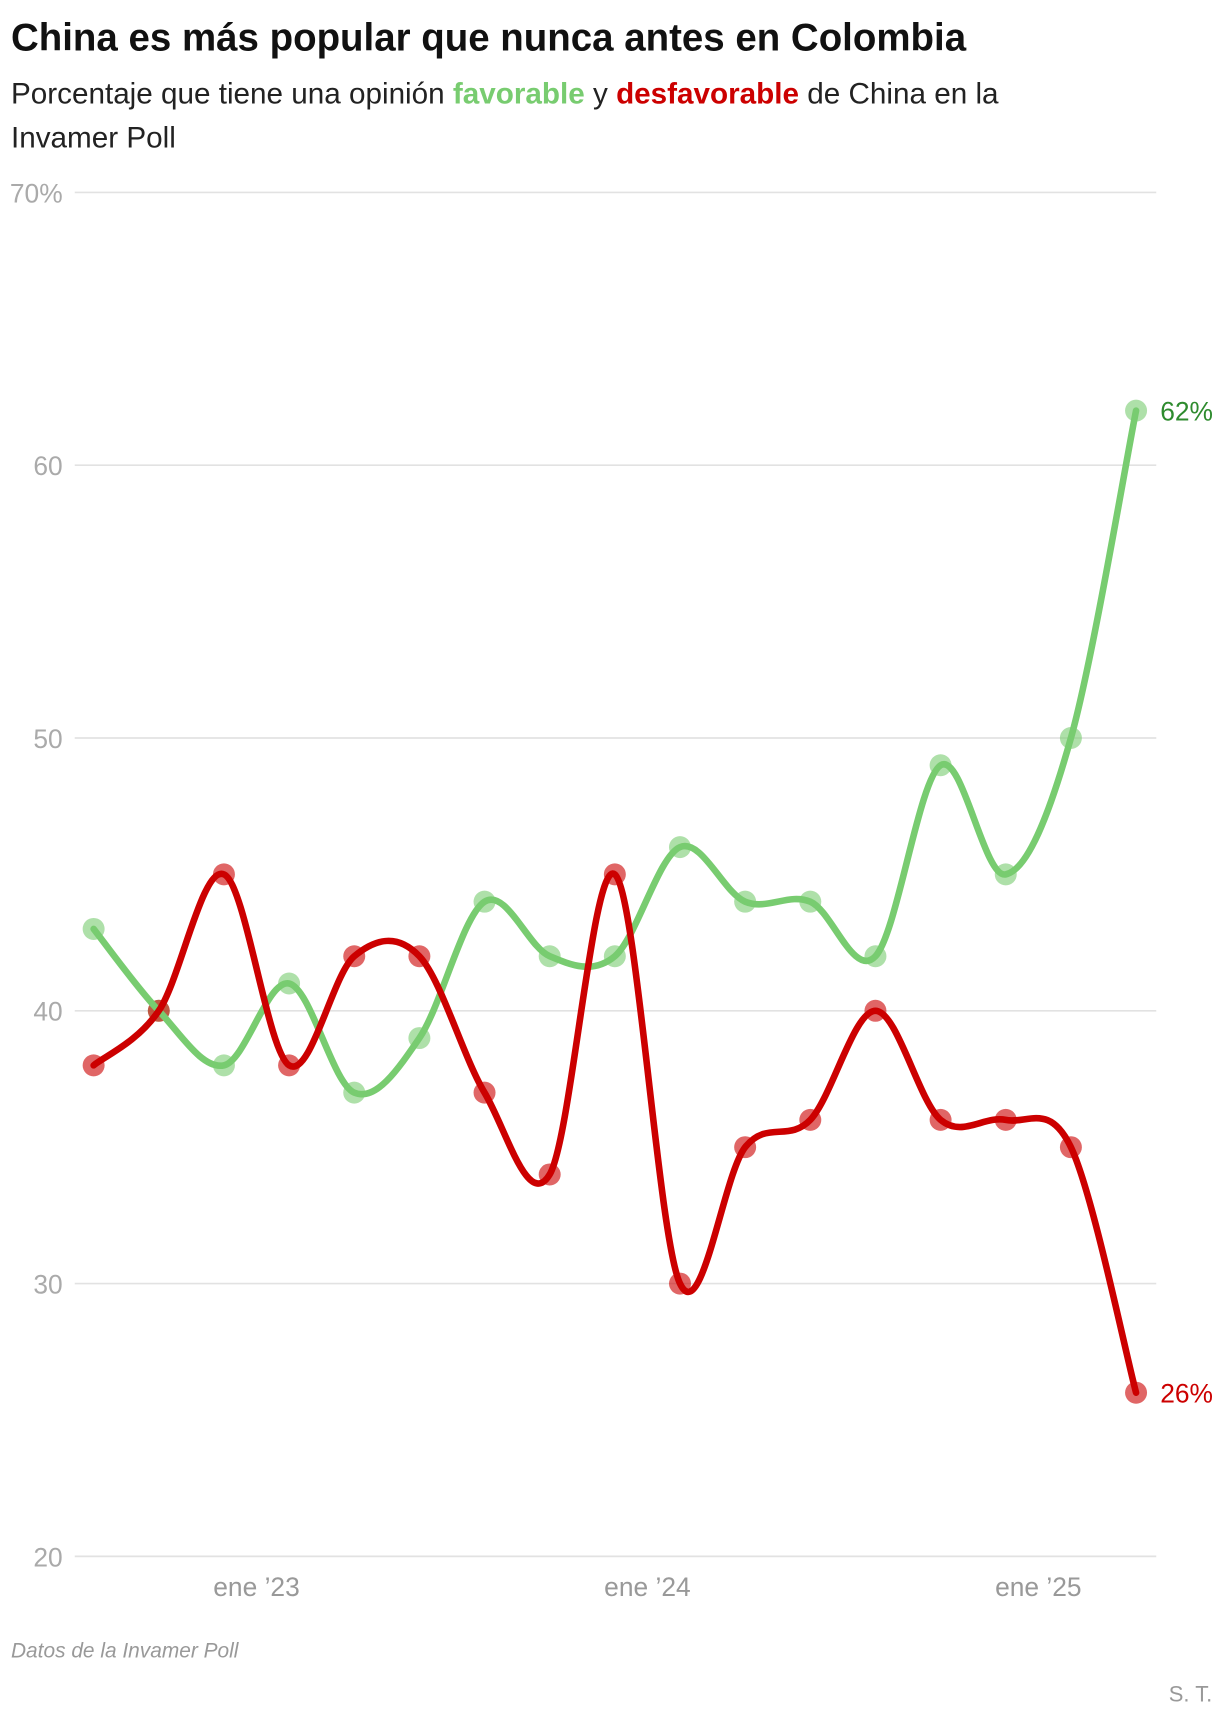 This screenshot has width=1220, height=1718. I want to click on x-tick-label: ene ’23, so click(256, 1587).